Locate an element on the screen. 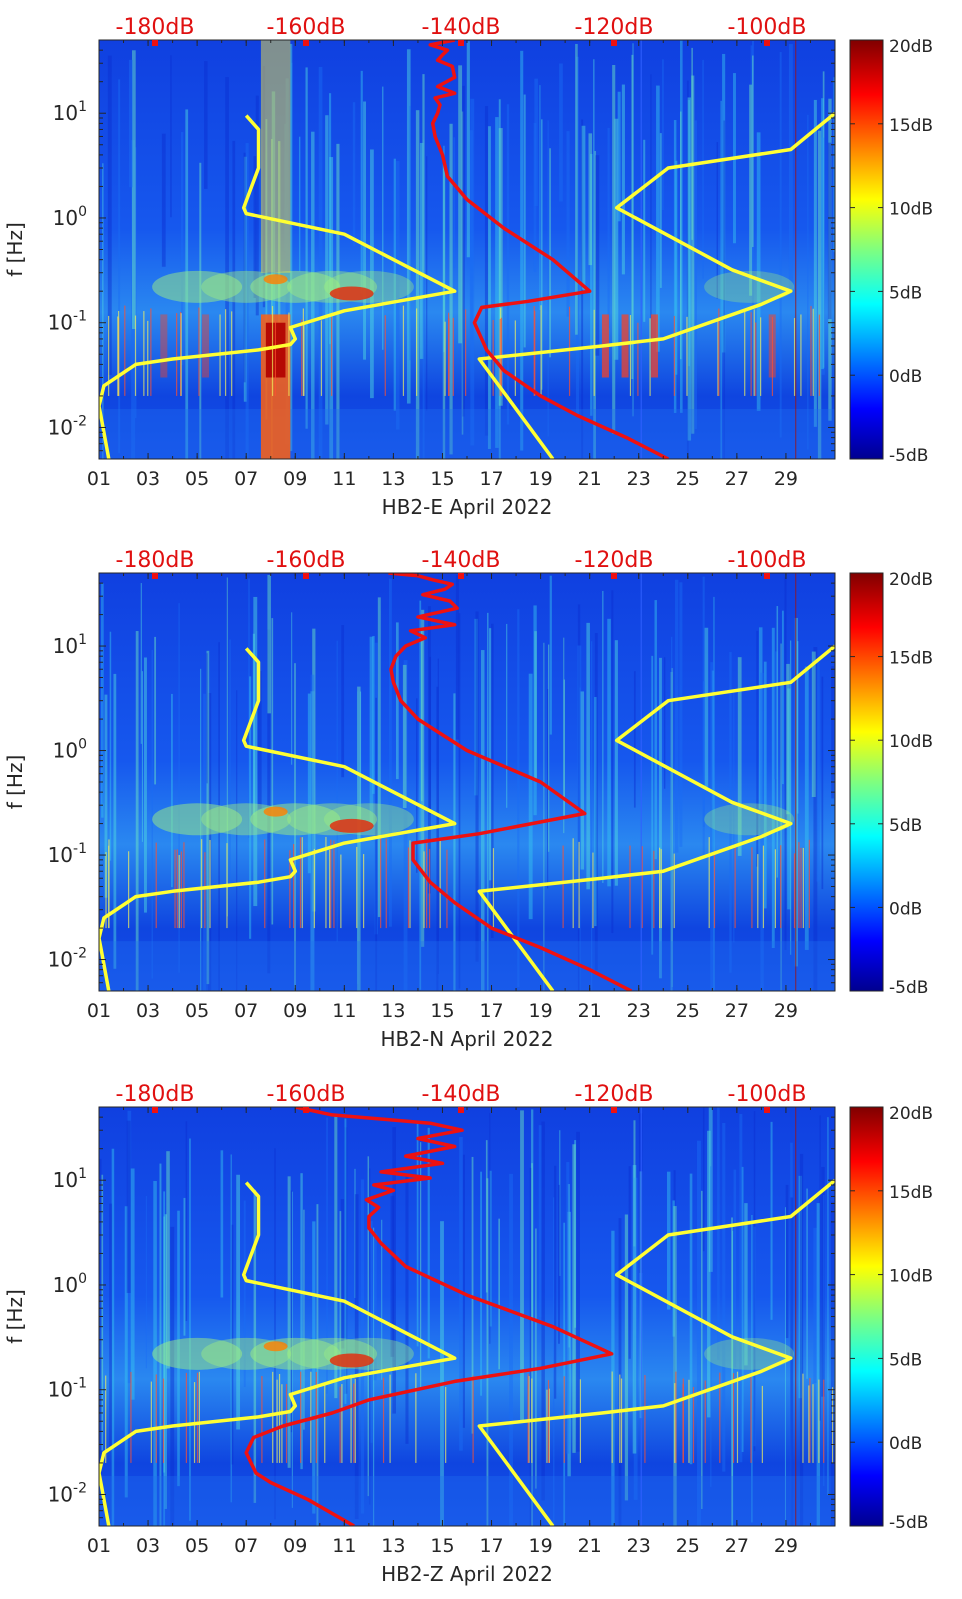 The image size is (962, 1599). x-axis-label: HB2-N April 2022 is located at coordinates (467, 1039).